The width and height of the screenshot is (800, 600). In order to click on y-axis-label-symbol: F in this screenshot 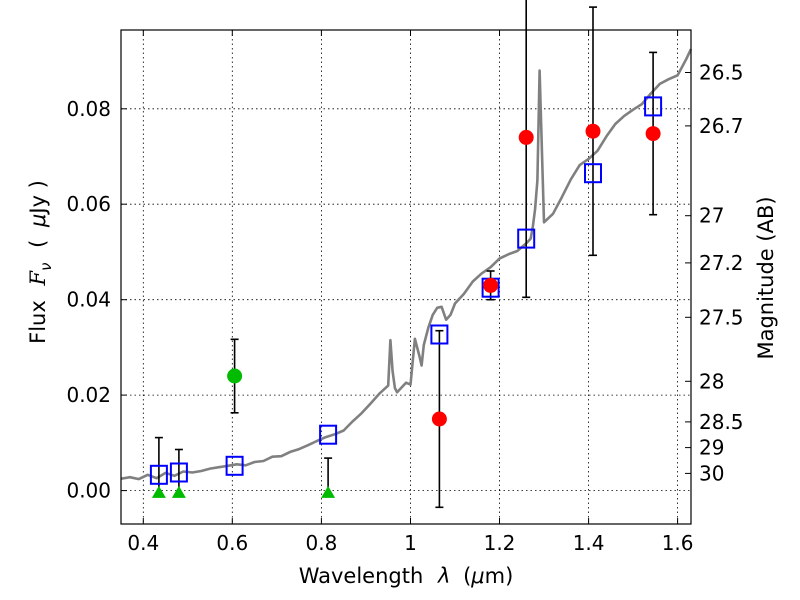, I will do `click(38, 278)`.